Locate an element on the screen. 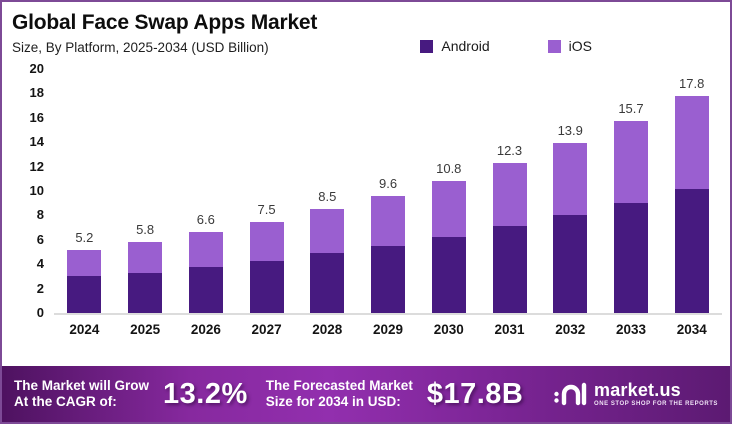 This screenshot has height=424, width=732. bars-region: 9.6 is located at coordinates (388, 191).